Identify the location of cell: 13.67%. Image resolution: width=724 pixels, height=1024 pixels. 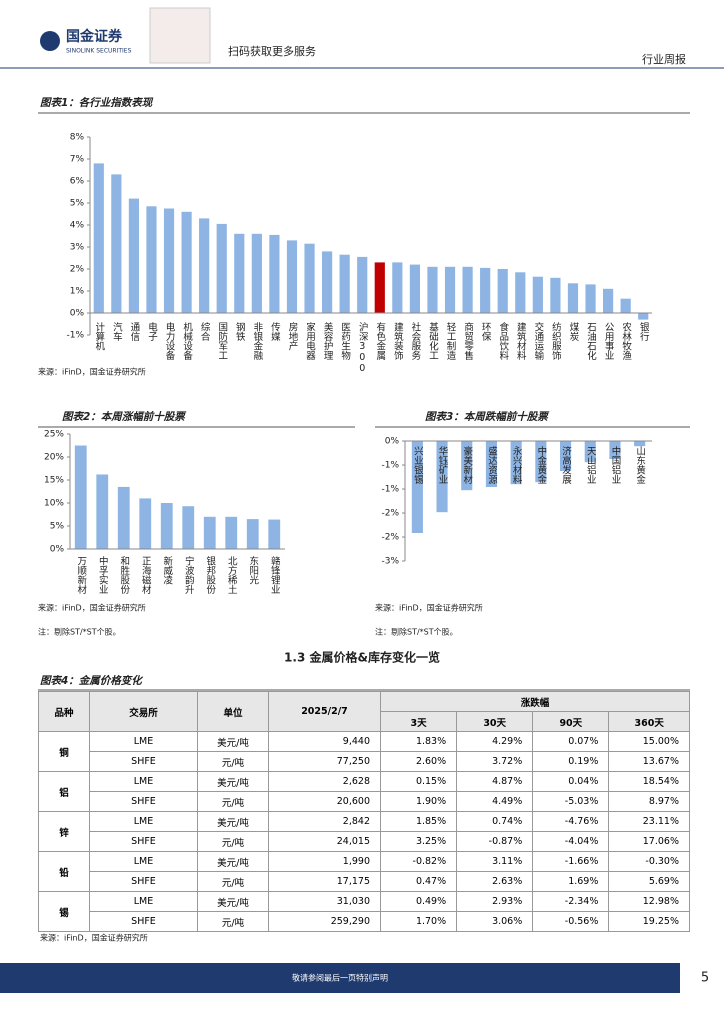
(649, 761).